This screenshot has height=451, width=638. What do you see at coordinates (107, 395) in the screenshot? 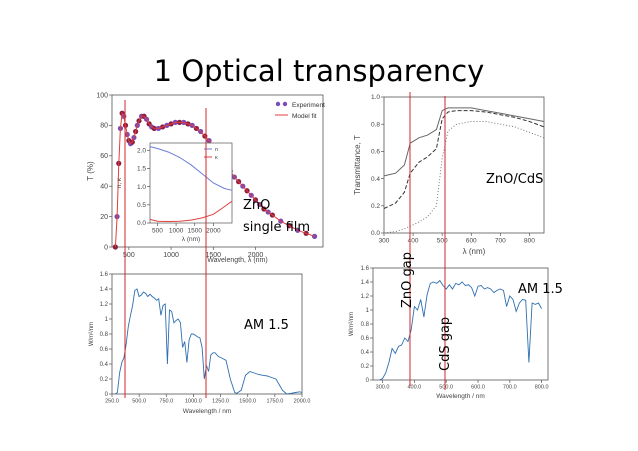
I see `am15-wide-y-tick-label: 0` at bounding box center [107, 395].